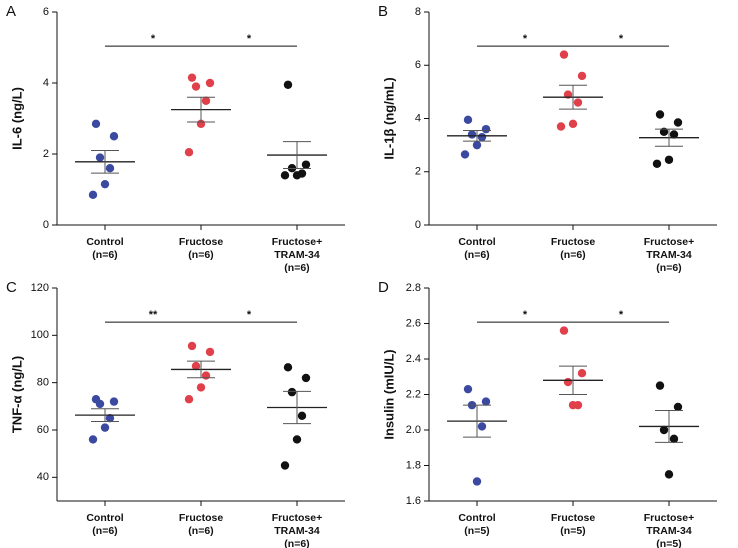 The width and height of the screenshot is (738, 548). I want to click on y-tick-label: 0, so click(46, 225).